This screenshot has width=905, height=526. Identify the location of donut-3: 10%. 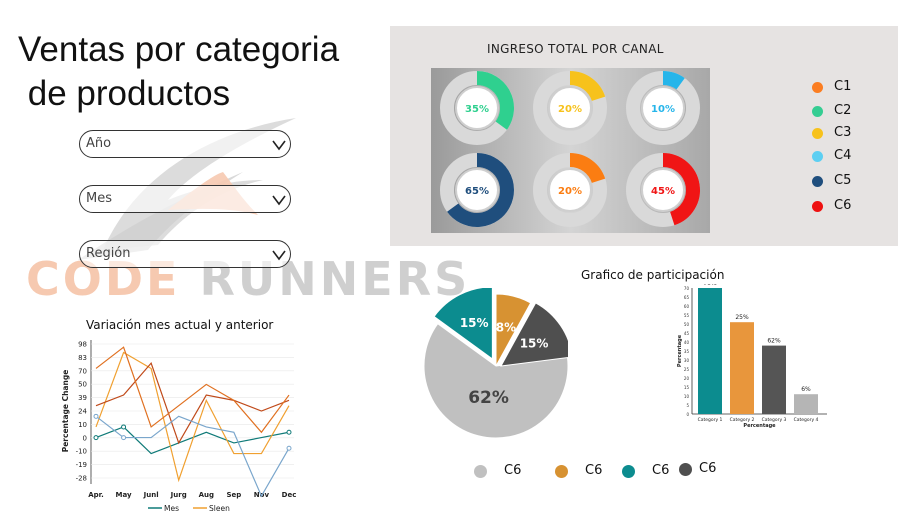
(663, 108).